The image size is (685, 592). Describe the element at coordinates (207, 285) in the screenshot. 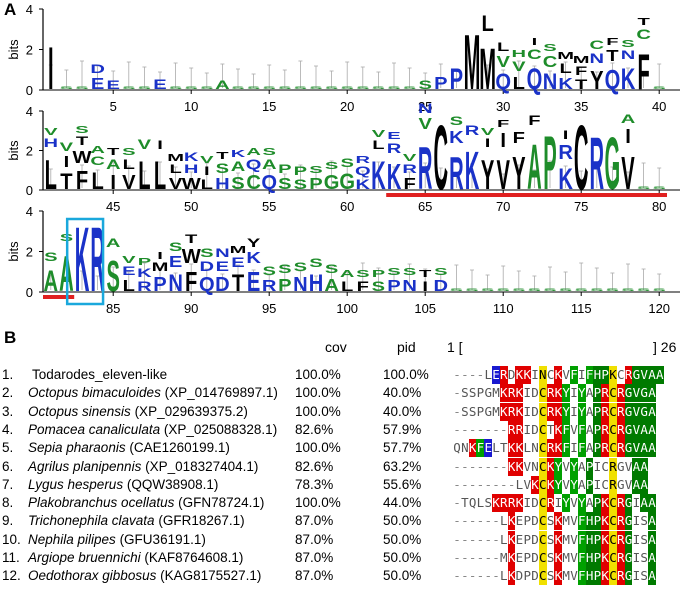

I see `logo-letter: Q` at that location.